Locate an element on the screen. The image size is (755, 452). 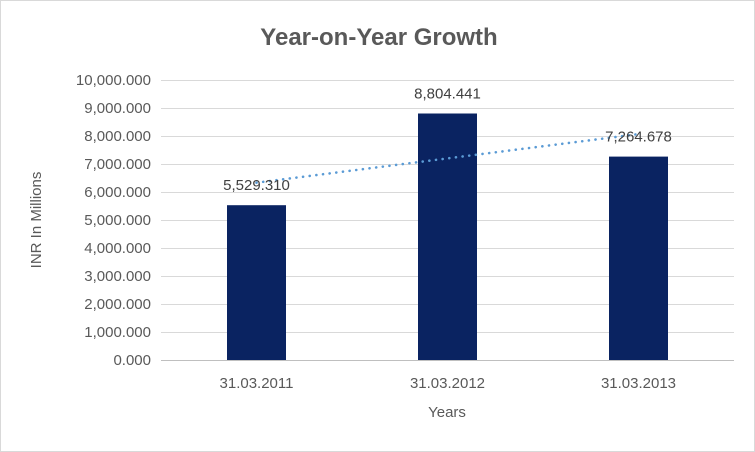
y-tick-label: 9,000.000 is located at coordinates (117, 108).